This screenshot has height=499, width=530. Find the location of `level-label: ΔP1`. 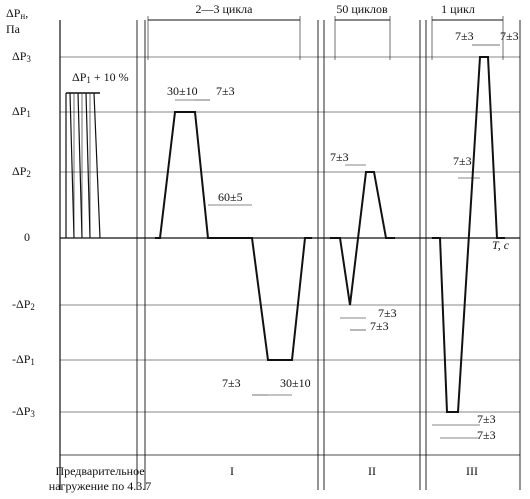

level-label: ΔP1 is located at coordinates (21, 111).